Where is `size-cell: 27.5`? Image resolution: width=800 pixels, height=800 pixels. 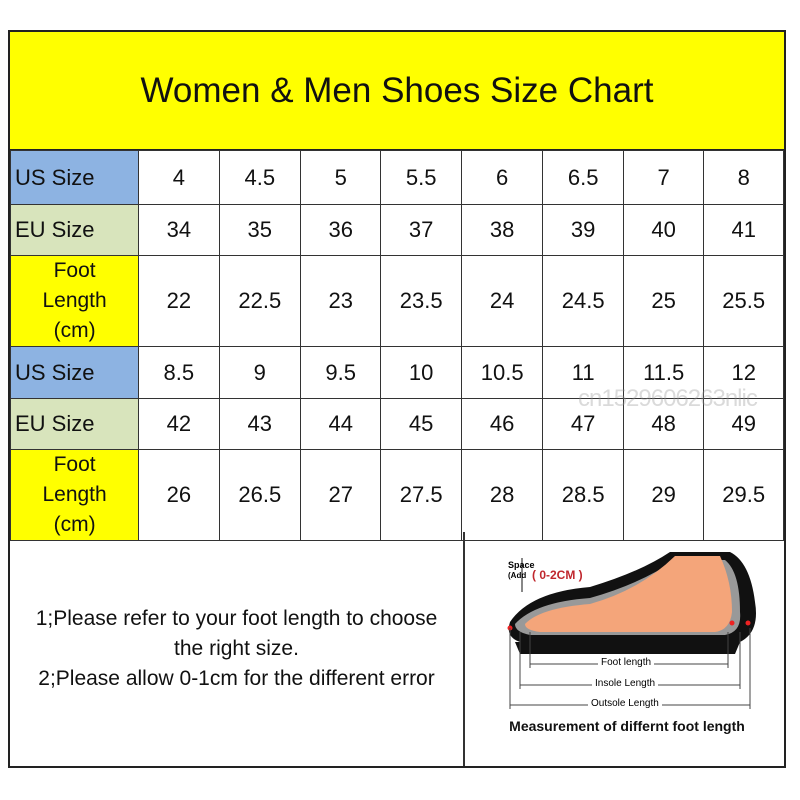 size-cell: 27.5 is located at coordinates (421, 495).